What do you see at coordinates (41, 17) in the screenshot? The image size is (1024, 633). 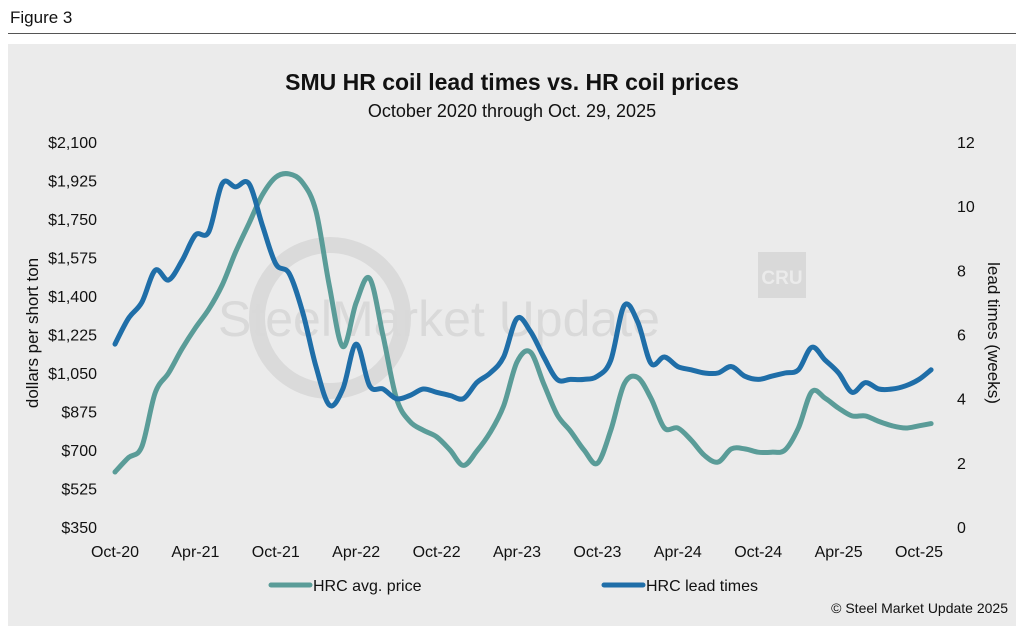 I see `figure-label: Figure 3` at bounding box center [41, 17].